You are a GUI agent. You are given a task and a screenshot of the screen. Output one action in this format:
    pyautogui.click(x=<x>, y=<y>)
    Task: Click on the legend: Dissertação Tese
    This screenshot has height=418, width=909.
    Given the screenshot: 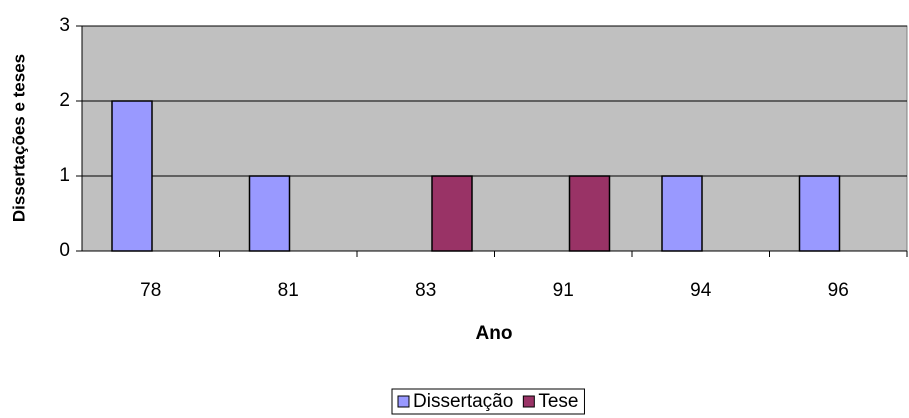 What is the action you would take?
    pyautogui.click(x=488, y=401)
    